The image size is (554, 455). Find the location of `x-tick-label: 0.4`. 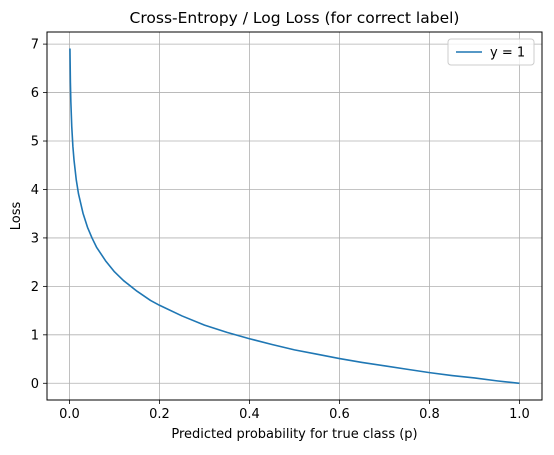

x-tick-label: 0.4 is located at coordinates (249, 414).